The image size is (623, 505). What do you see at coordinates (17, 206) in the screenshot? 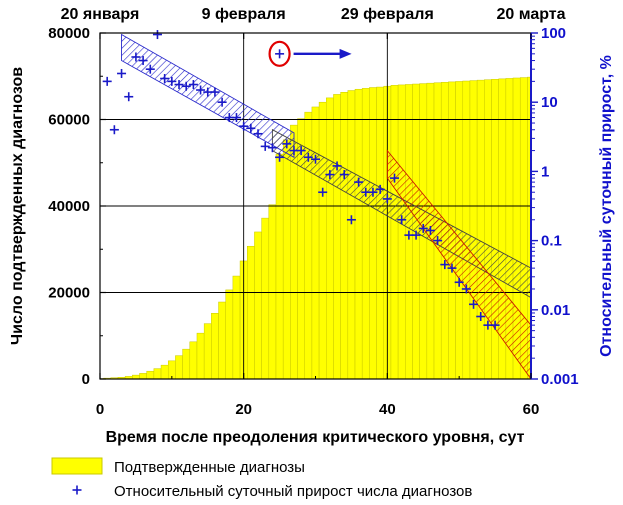
I see `y-axis-title: Число подтвержденных диагнозов` at bounding box center [17, 206].